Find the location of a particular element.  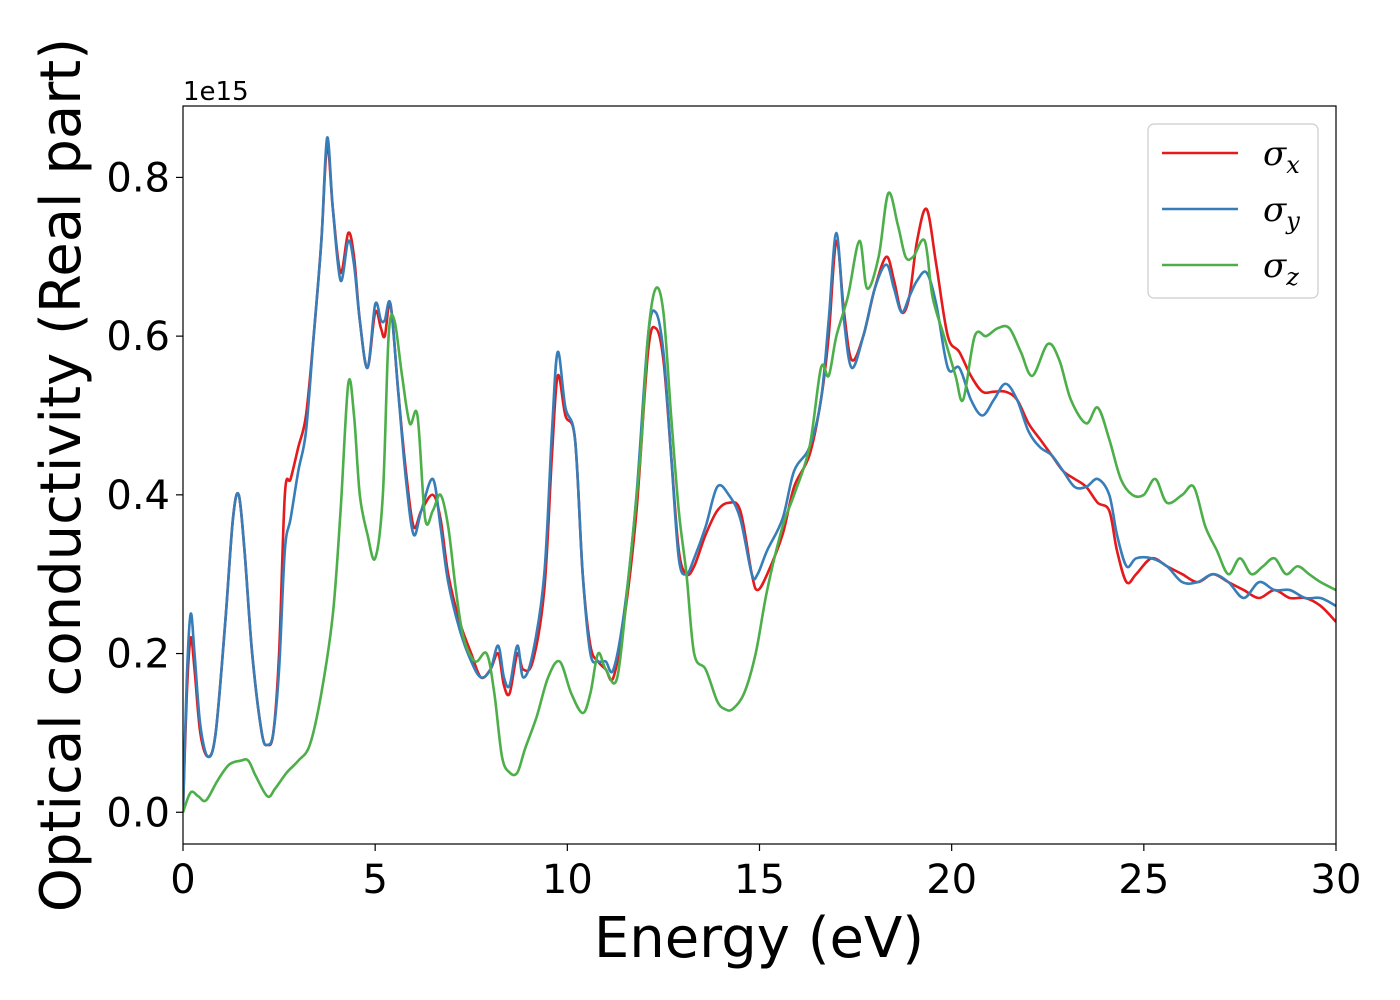

x-tick-label: 10 is located at coordinates (567, 880).